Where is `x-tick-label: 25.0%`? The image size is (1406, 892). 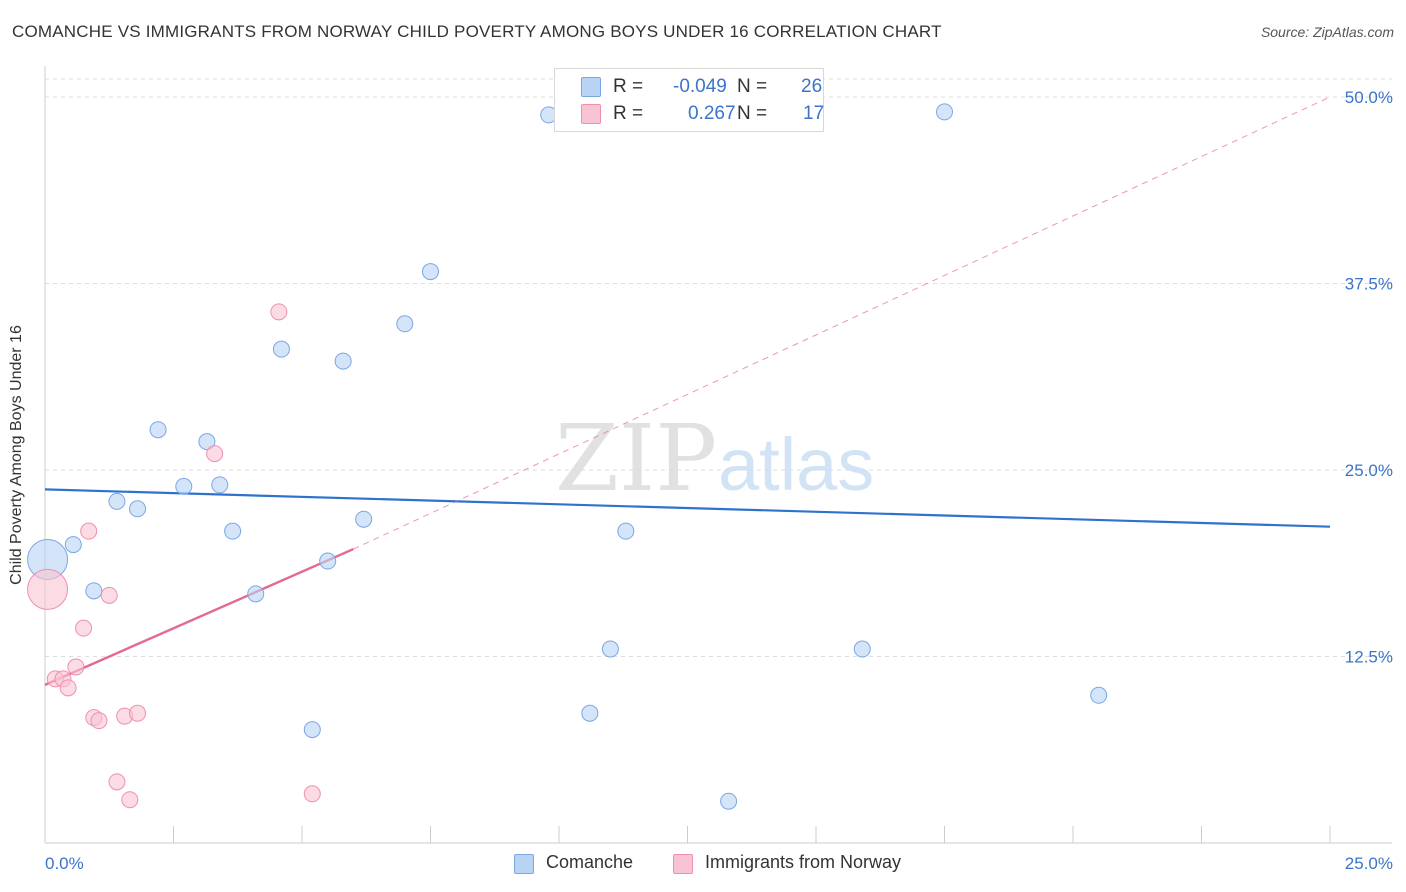
x-tick-label: 25.0% is located at coordinates (1369, 863).